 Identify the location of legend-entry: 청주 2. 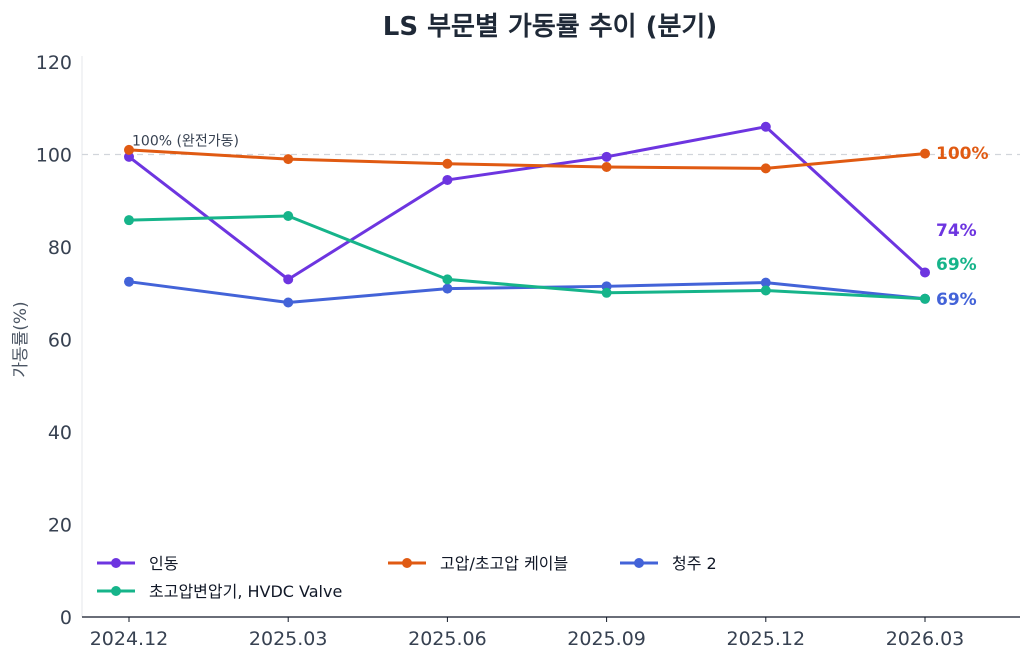
(668, 563).